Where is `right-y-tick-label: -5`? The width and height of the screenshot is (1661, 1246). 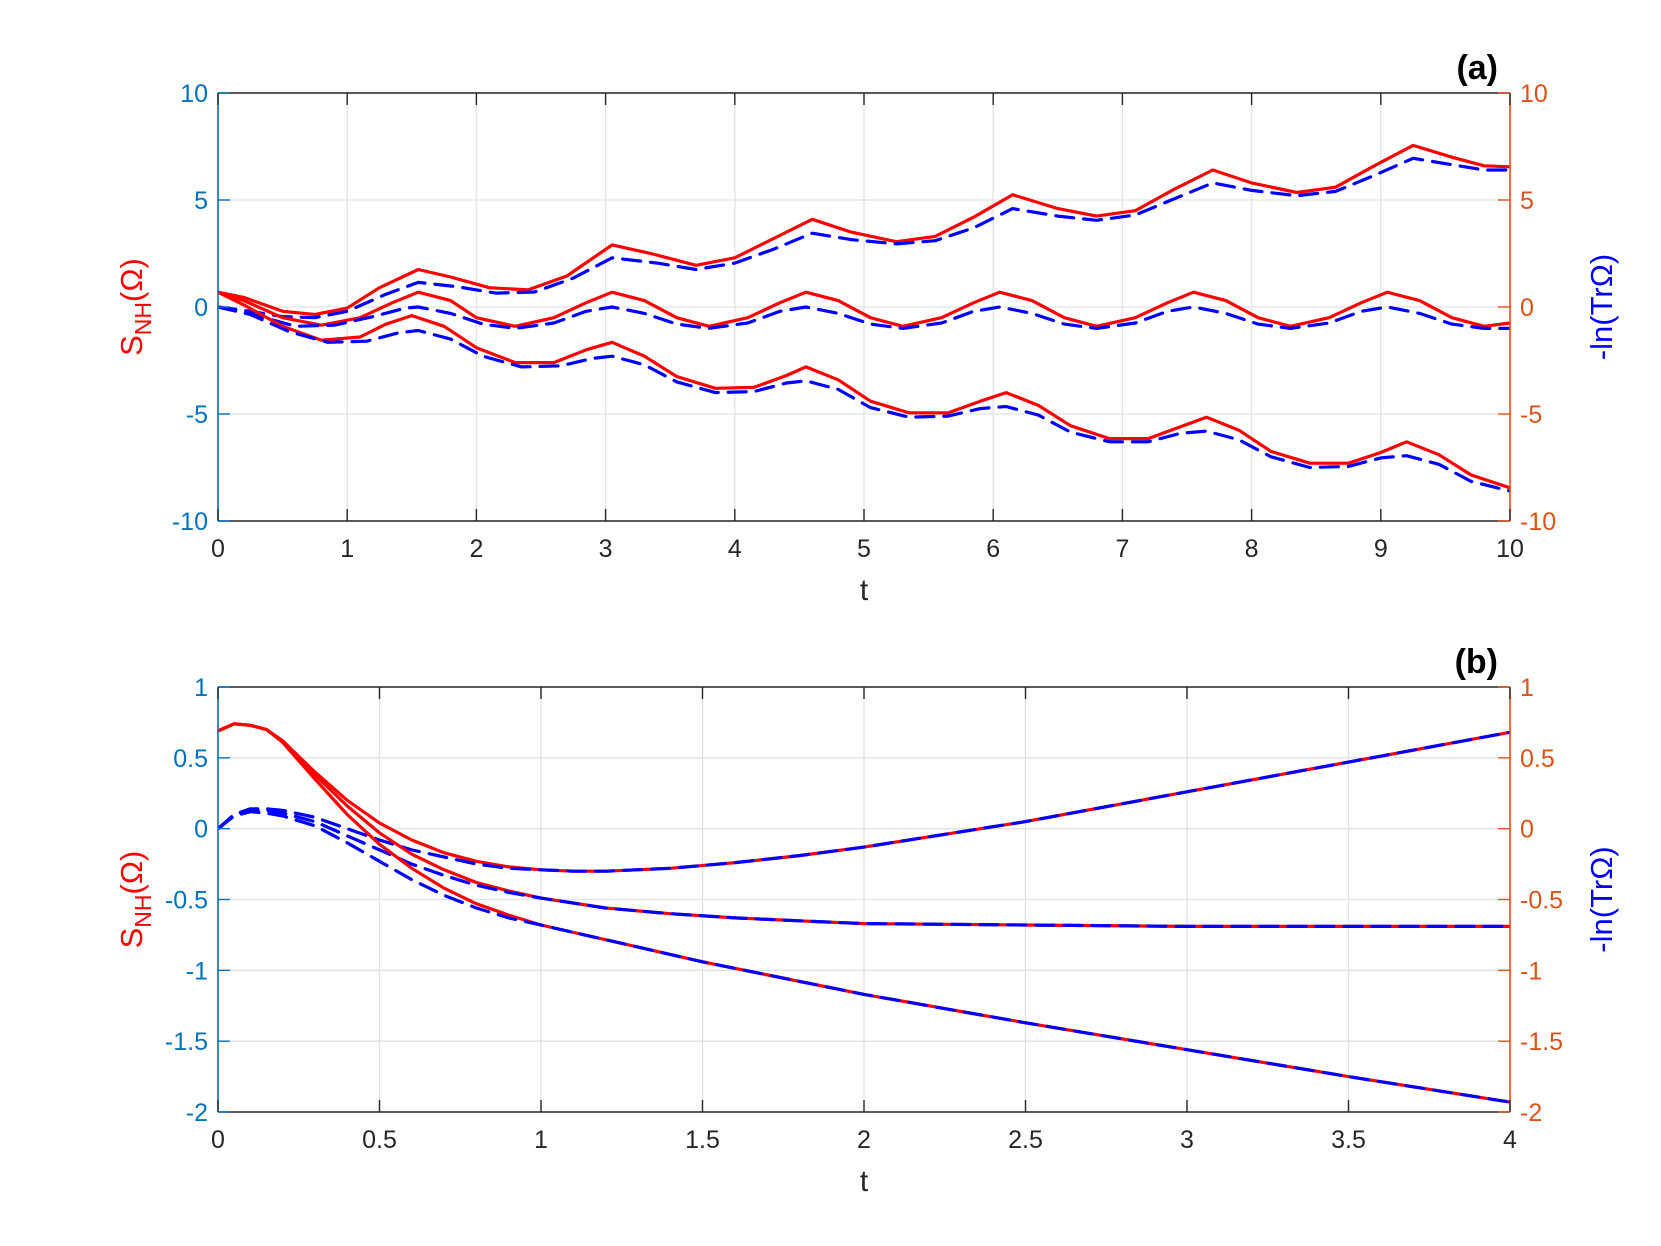
right-y-tick-label: -5 is located at coordinates (1531, 415).